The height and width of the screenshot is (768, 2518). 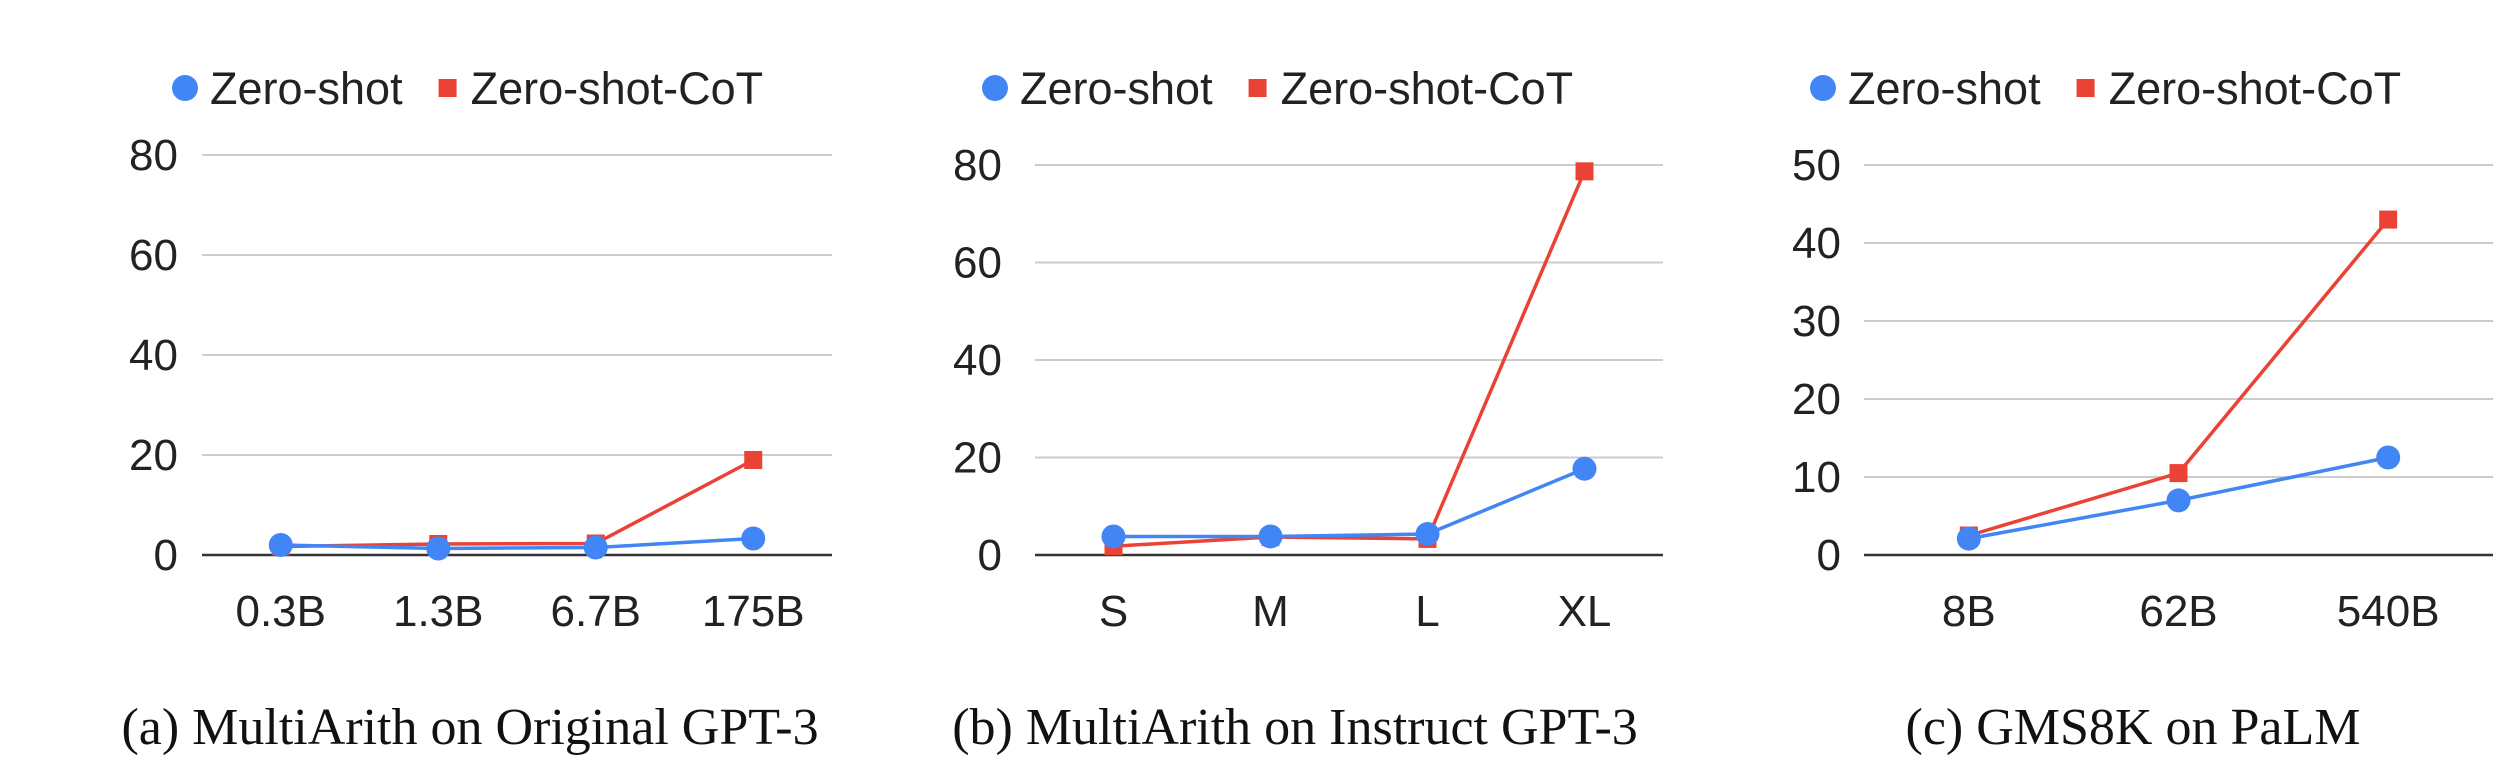 What do you see at coordinates (1427, 611) in the screenshot?
I see `x-tick-label: L` at bounding box center [1427, 611].